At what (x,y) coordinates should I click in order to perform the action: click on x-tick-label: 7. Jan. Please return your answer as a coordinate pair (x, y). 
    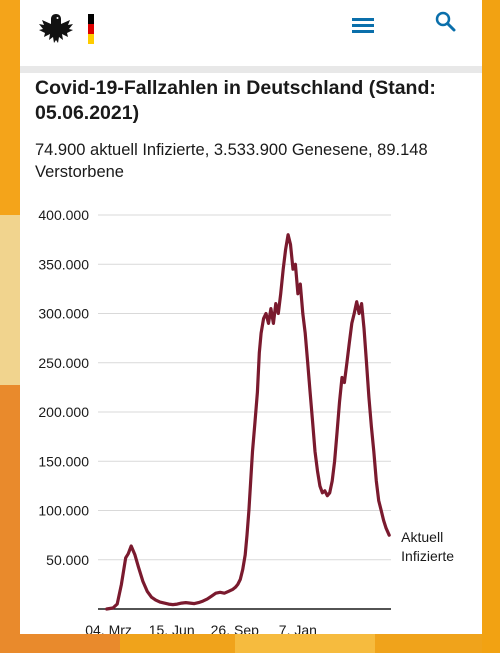
    Looking at the image, I should click on (298, 628).